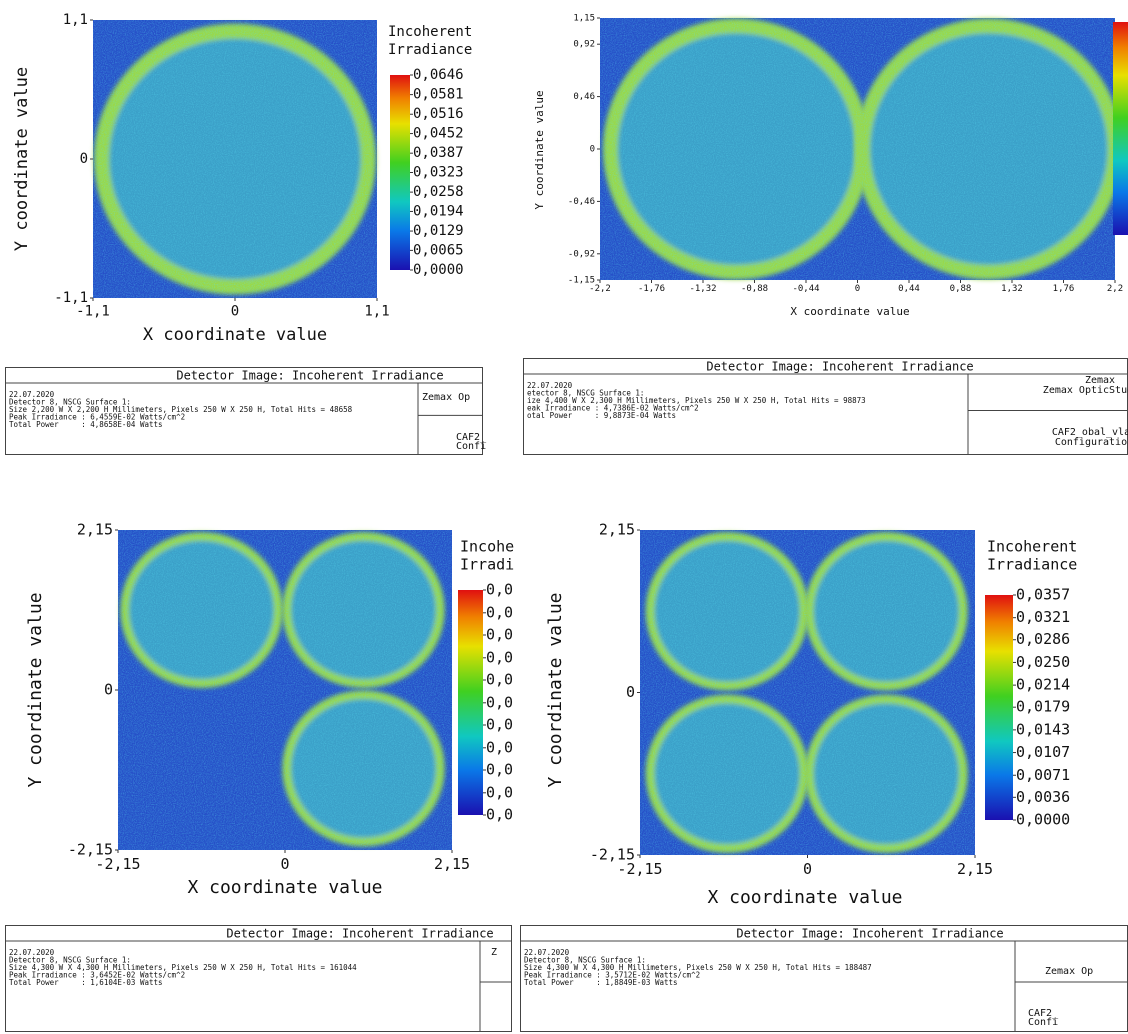  What do you see at coordinates (581, 281) in the screenshot?
I see `y-tick-label: -1,15` at bounding box center [581, 281].